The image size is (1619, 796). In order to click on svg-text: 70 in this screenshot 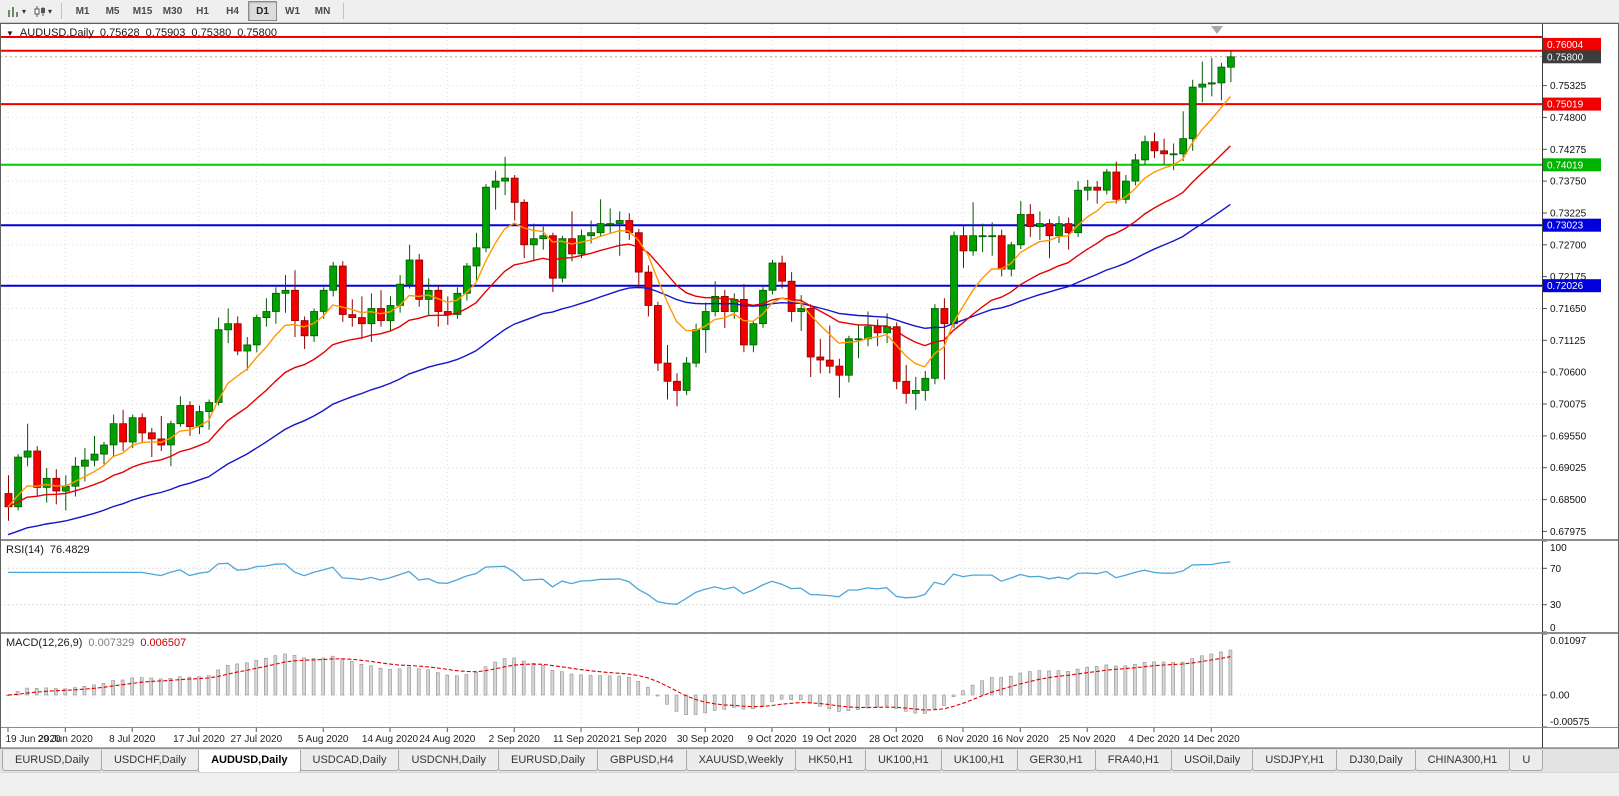, I will do `click(1556, 569)`.